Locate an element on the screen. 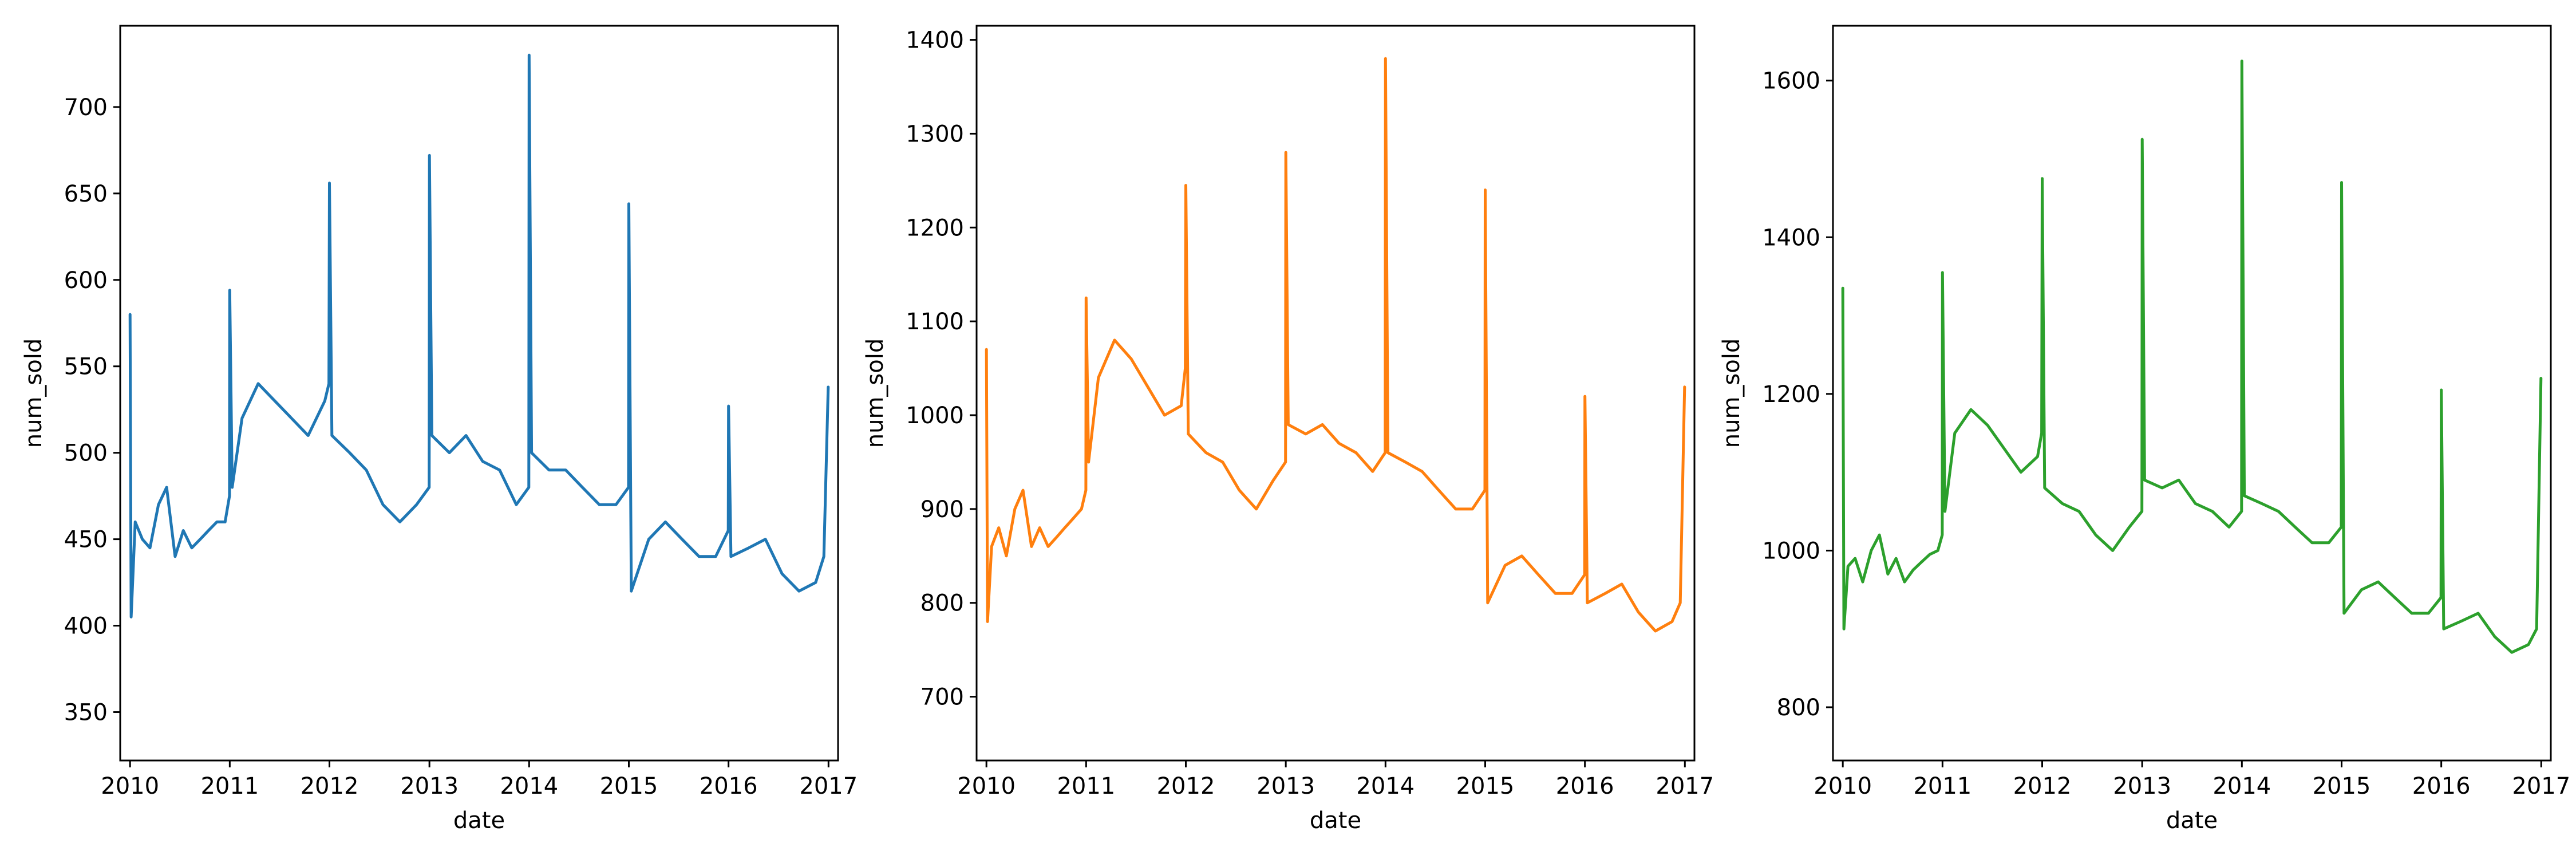 The image size is (2576, 859). y-tick-label: 1600 is located at coordinates (1791, 81).